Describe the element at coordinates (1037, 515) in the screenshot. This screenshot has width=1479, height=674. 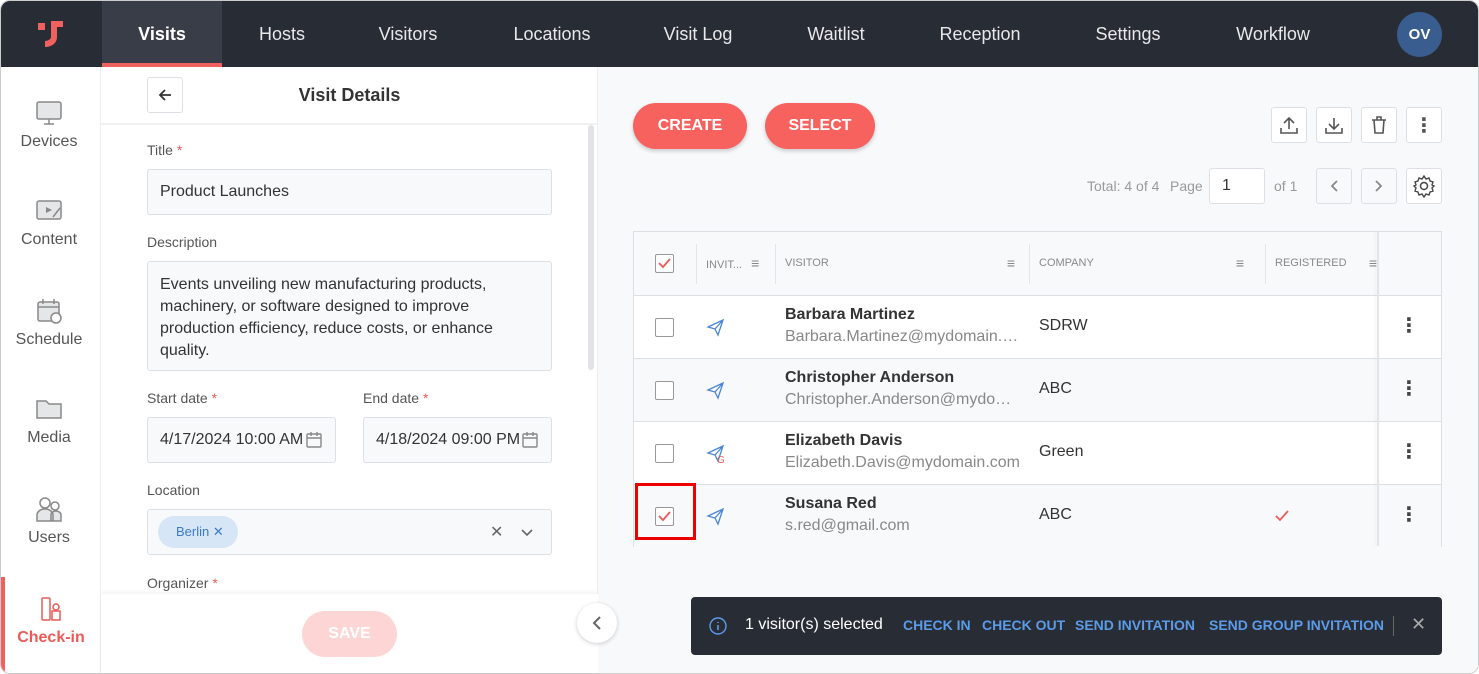
I see `table-row: Susana Red s.red@gmail.com ABC ⋮` at that location.